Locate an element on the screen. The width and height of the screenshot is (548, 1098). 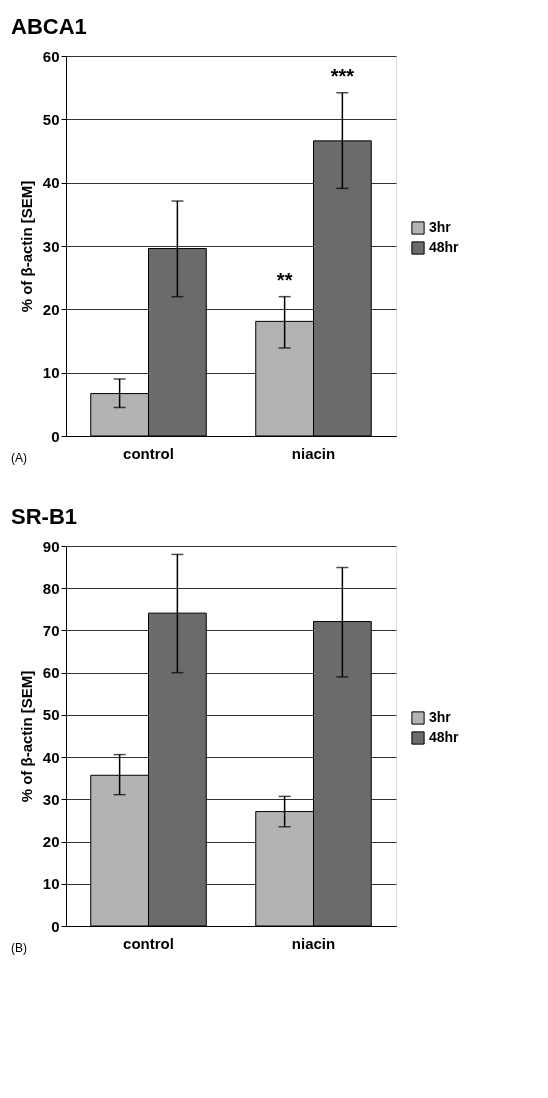
chart-title: SR-B1 is located at coordinates (44, 516).